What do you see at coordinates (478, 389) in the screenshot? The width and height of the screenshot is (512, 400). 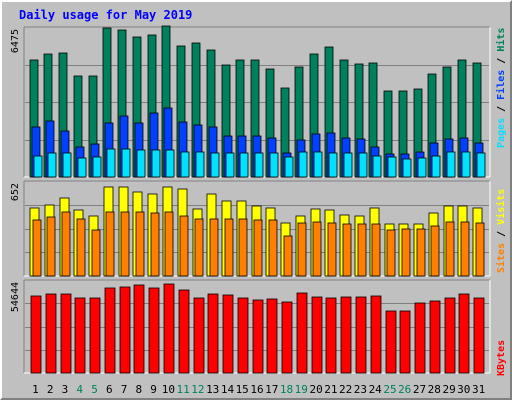 I see `day-label-31: 31` at bounding box center [478, 389].